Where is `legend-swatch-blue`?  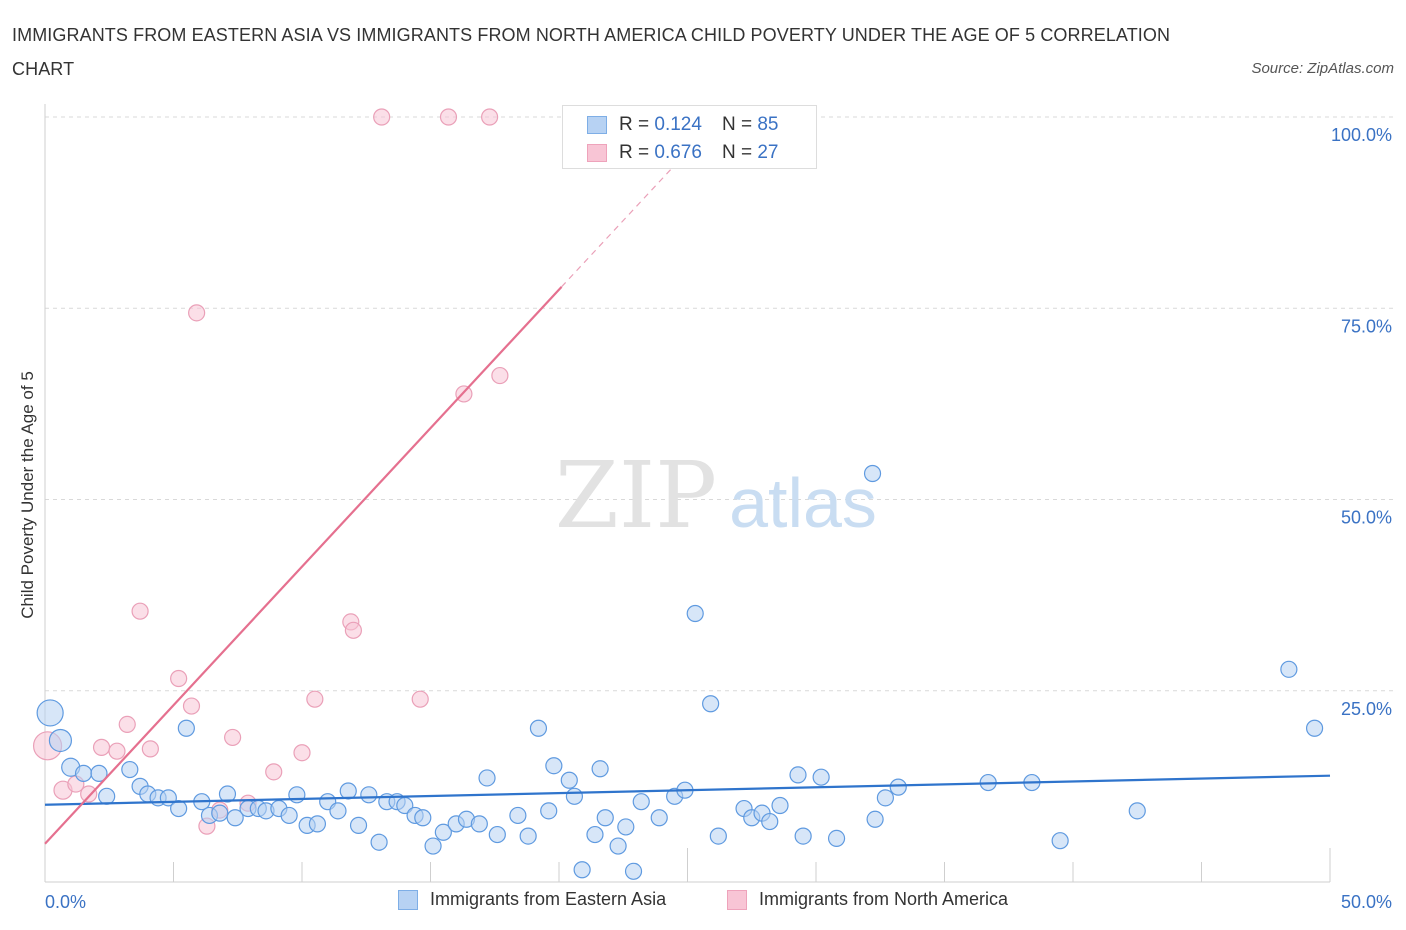 legend-swatch-blue is located at coordinates (597, 125).